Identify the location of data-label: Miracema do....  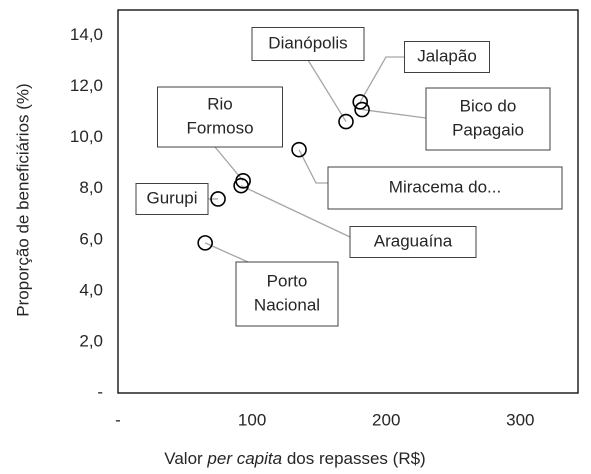
(445, 186).